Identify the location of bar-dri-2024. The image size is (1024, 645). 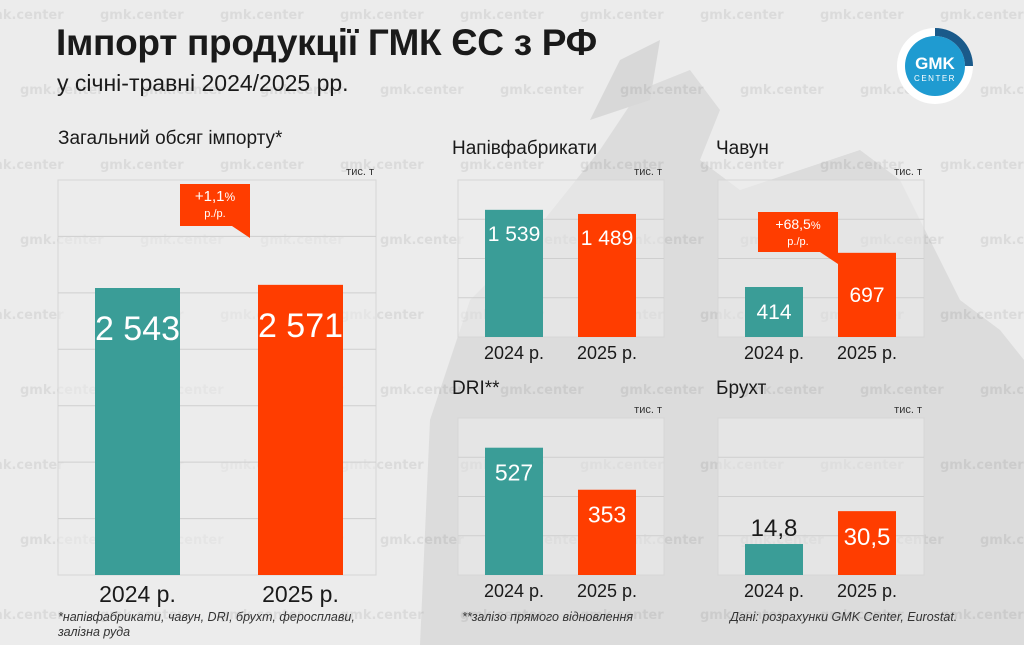
(514, 511).